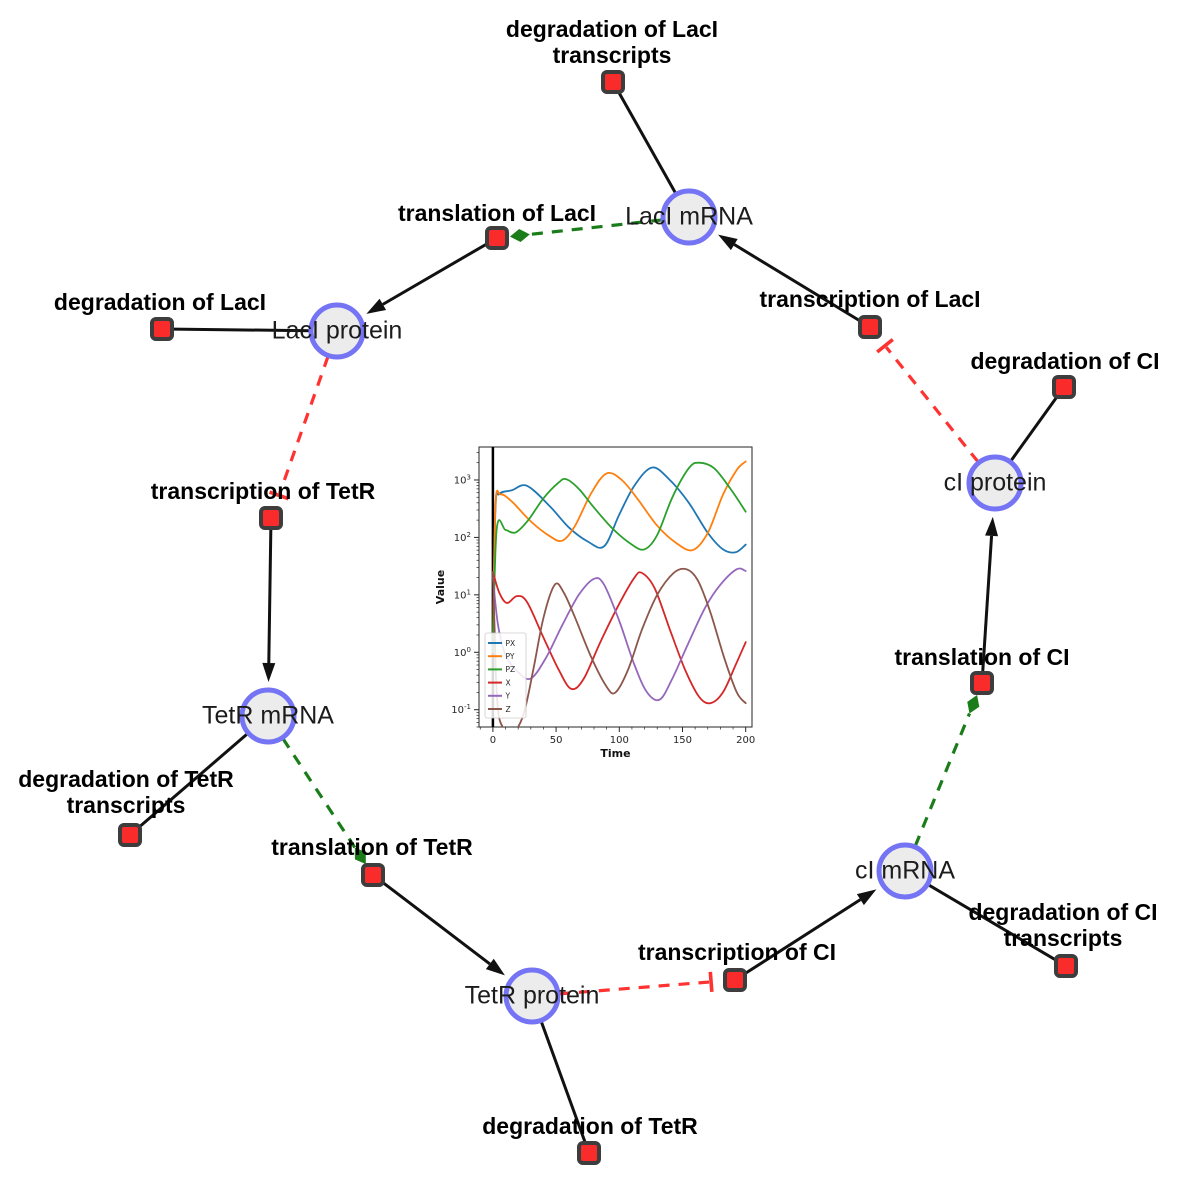 This screenshot has height=1200, width=1189. Describe the element at coordinates (505, 675) in the screenshot. I see `chart-legend: PX PY PZ XYZ` at that location.